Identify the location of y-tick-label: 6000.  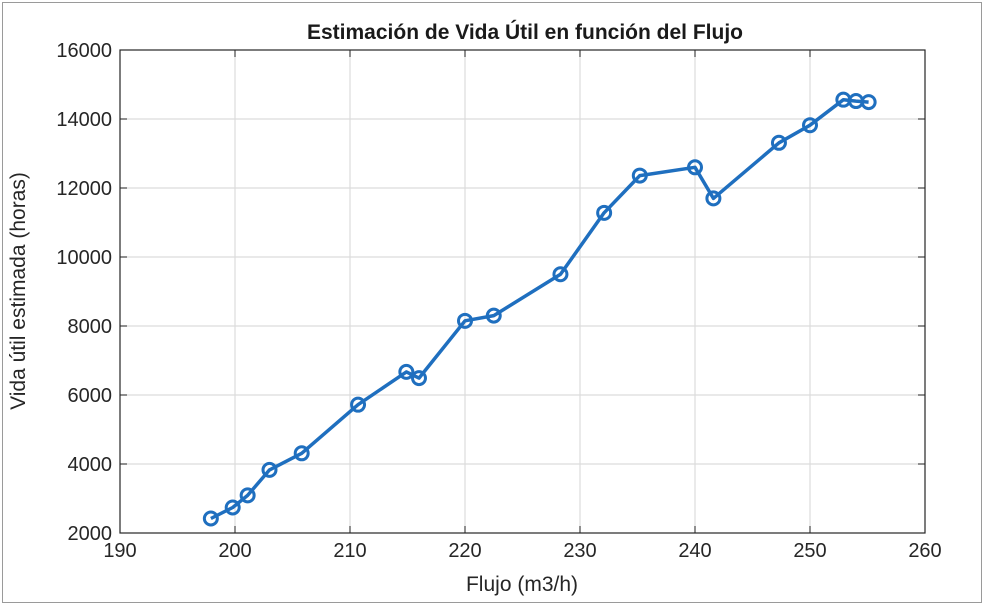
(90, 396).